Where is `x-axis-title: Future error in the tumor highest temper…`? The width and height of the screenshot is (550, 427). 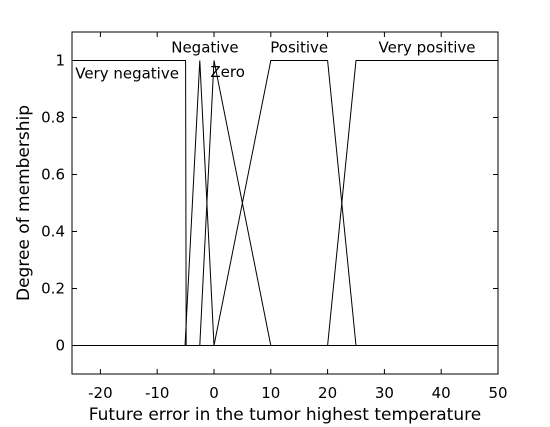
x-axis-title: Future error in the tumor highest temper… is located at coordinates (285, 415).